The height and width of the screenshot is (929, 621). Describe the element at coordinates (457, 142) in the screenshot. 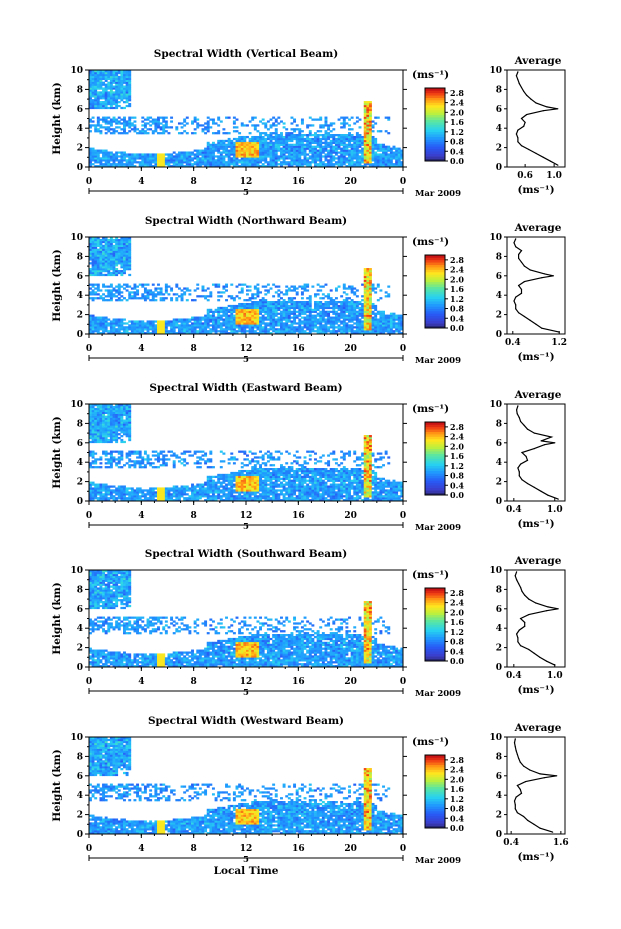

I see `colorbar-tick-label: 0.8` at that location.